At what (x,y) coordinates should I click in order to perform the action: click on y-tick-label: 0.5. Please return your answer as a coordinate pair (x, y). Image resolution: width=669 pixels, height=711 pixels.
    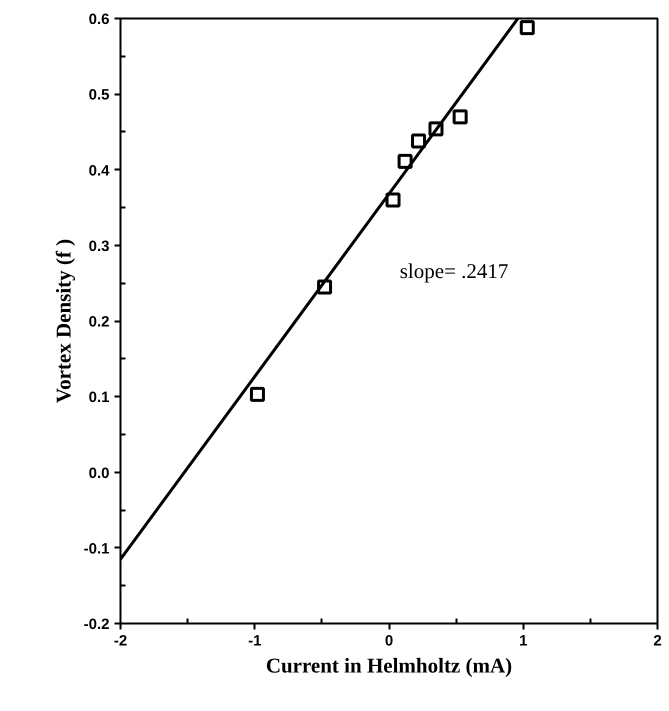
    Looking at the image, I should click on (99, 95).